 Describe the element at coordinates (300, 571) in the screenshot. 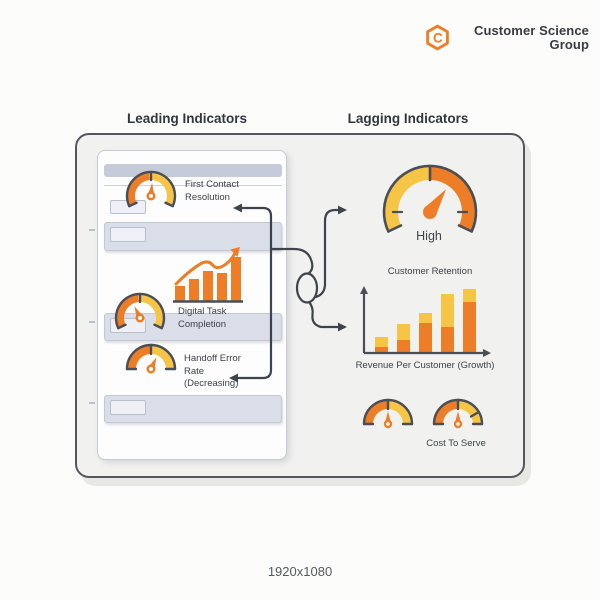

I see `resolution-caption: 1920x1080` at that location.